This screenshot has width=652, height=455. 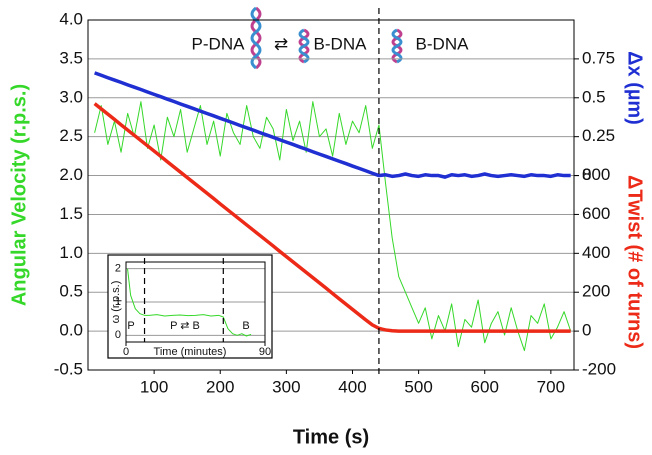 I want to click on right-tick-label: 400, so click(x=596, y=252).